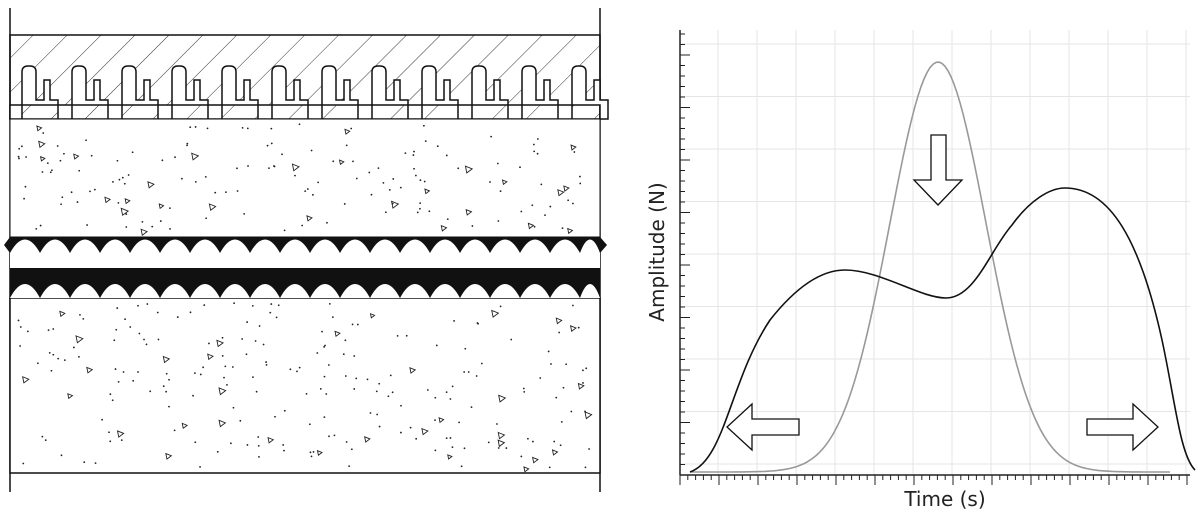 The image size is (1202, 515). What do you see at coordinates (299, 179) in the screenshot?
I see `aggregate-speckles-upper` at bounding box center [299, 179].